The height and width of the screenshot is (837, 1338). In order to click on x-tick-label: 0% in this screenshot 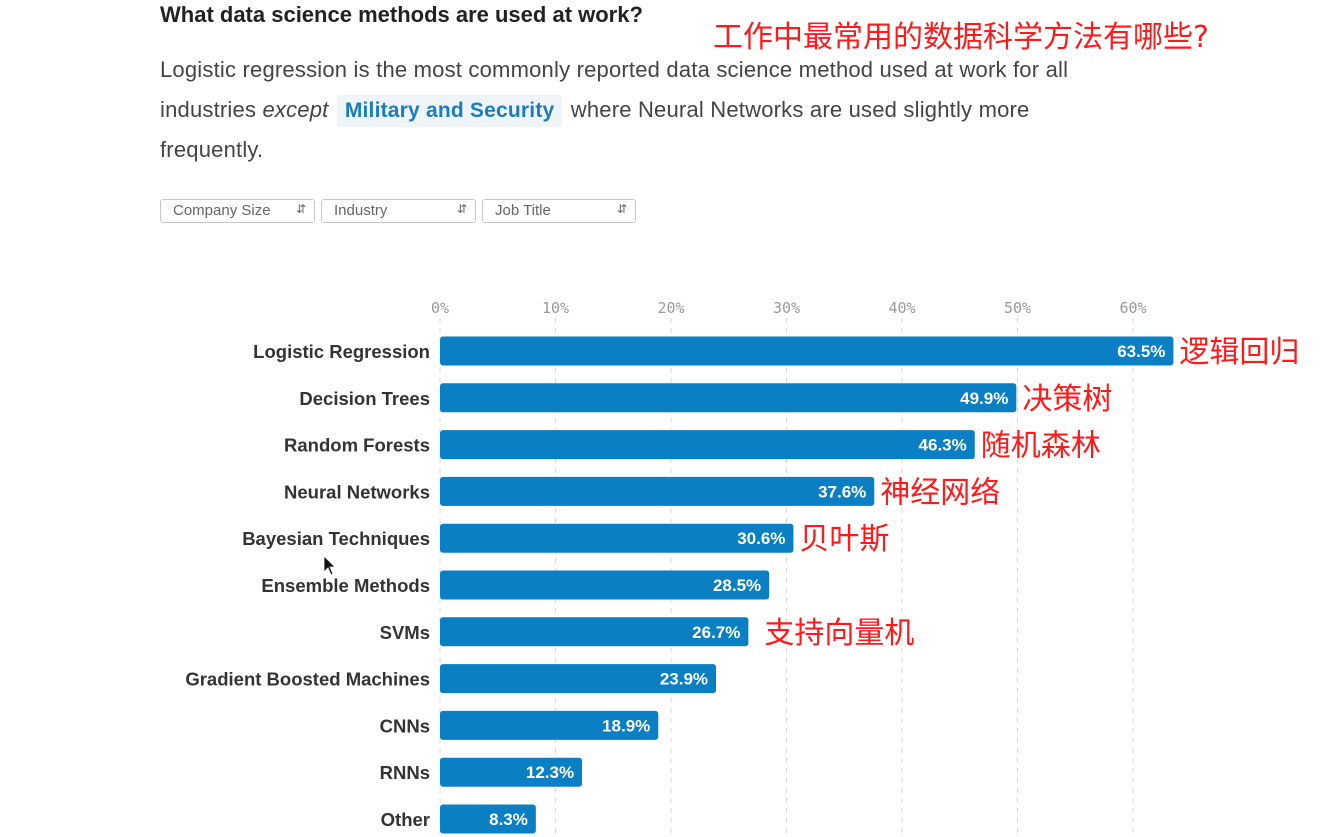, I will do `click(440, 308)`.